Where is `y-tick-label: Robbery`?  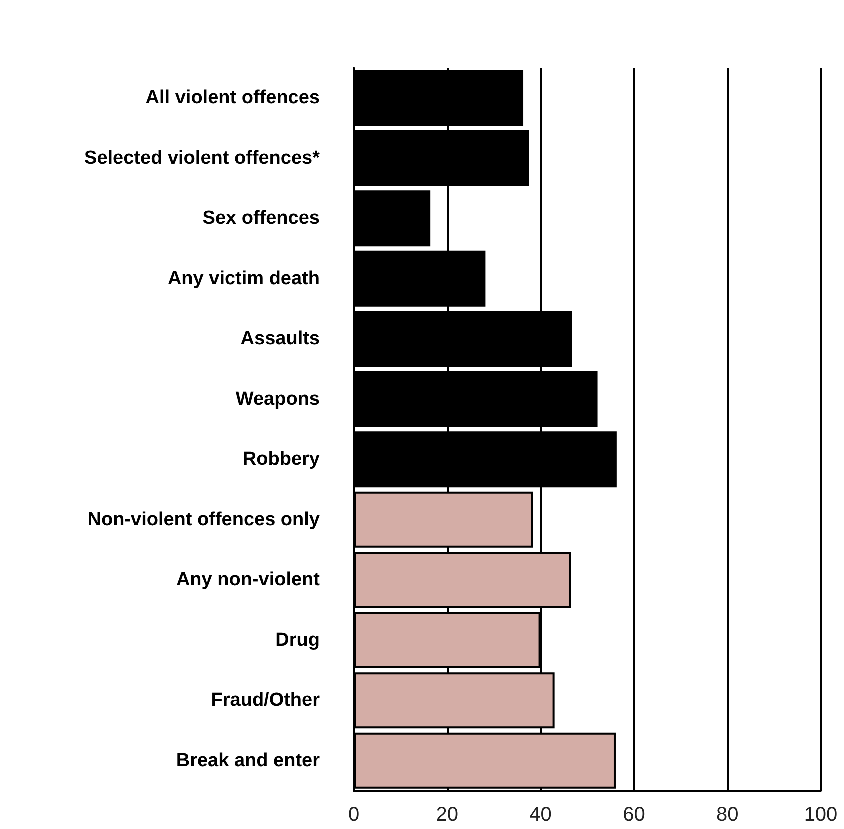
y-tick-label: Robbery is located at coordinates (281, 459).